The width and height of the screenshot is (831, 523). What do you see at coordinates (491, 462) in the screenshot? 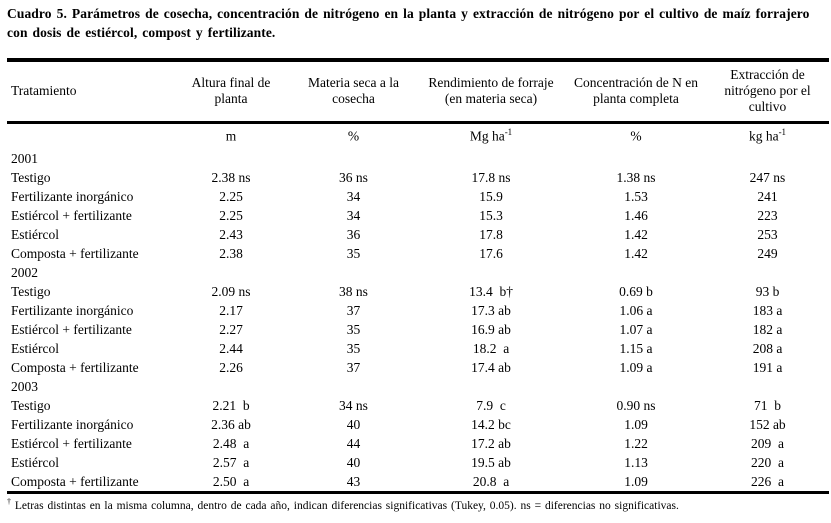
I see `value-cell: 19.5 ab` at bounding box center [491, 462].